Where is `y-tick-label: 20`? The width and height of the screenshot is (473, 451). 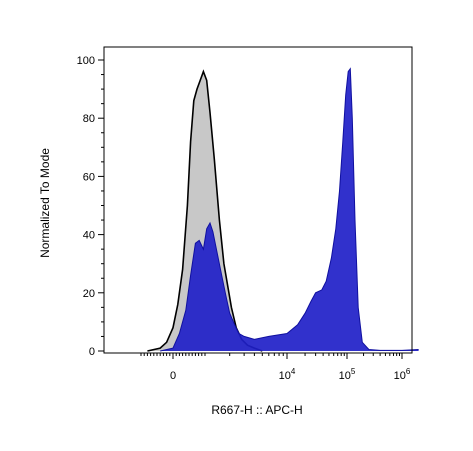
y-tick-label: 20 is located at coordinates (89, 294).